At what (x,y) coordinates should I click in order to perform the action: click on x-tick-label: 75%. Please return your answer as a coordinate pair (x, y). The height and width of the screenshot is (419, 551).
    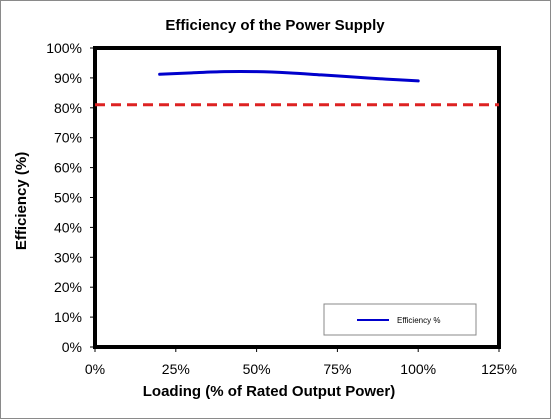
    Looking at the image, I should click on (337, 369).